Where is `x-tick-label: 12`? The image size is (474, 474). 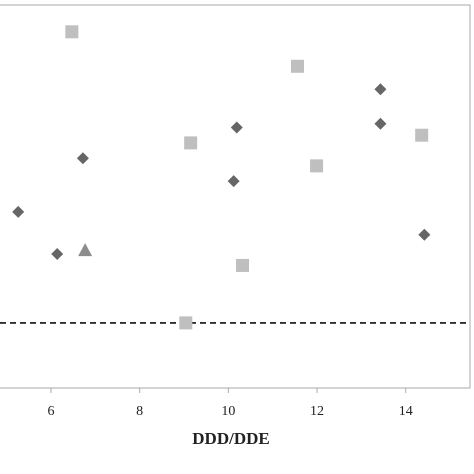 x-tick-label: 12 is located at coordinates (317, 411).